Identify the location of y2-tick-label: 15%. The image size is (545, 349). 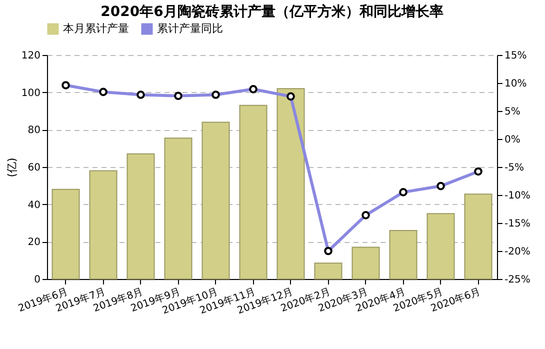
(515, 56).